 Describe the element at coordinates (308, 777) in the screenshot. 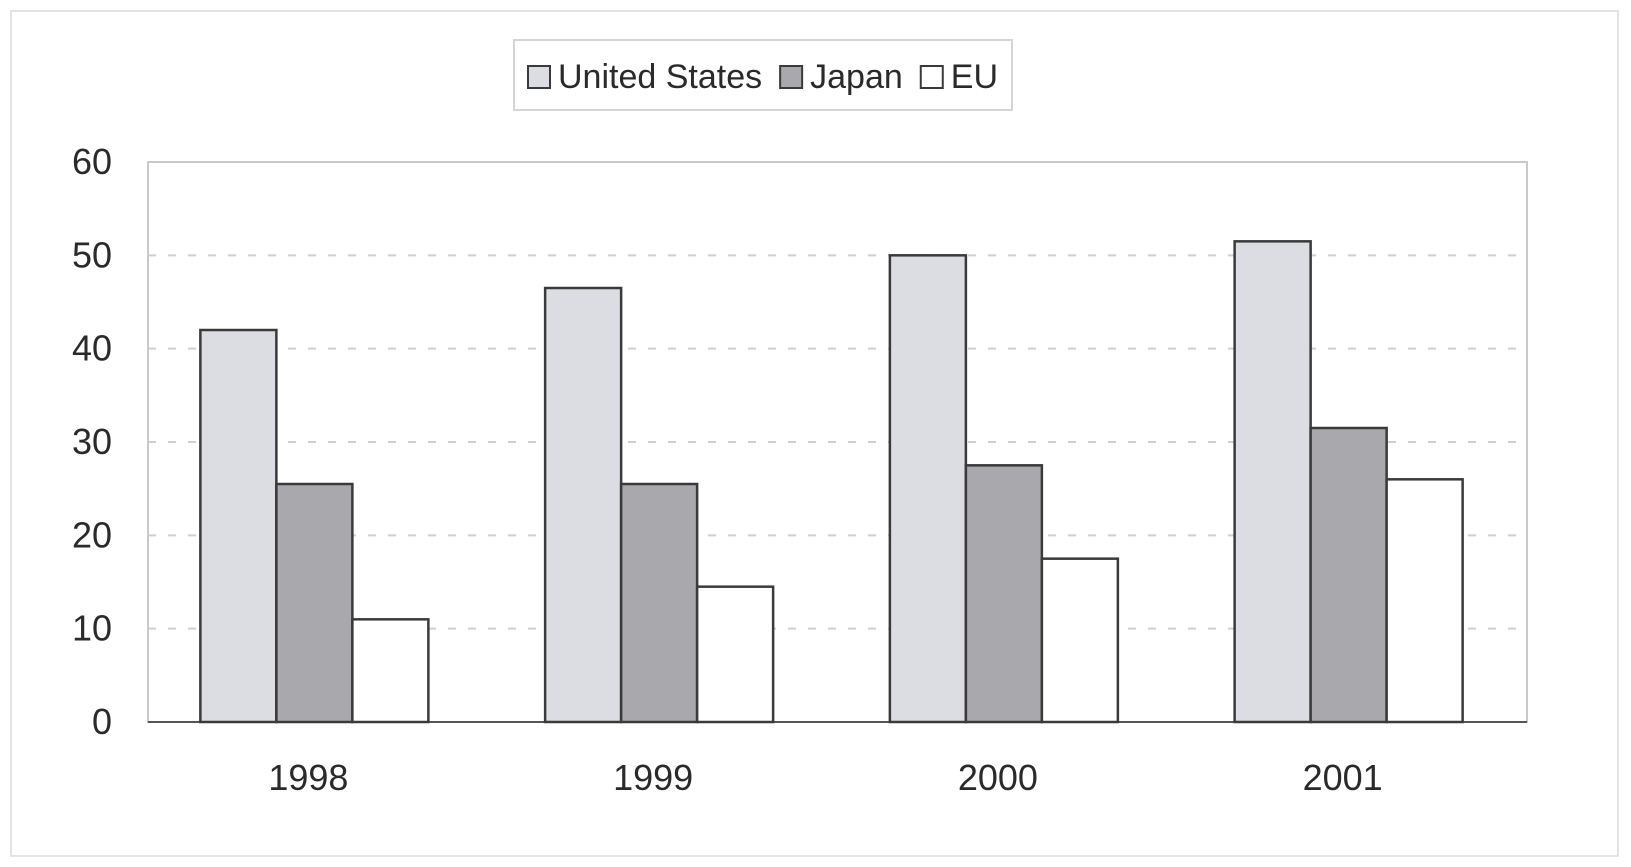

I see `x-tick-label: 1998` at that location.